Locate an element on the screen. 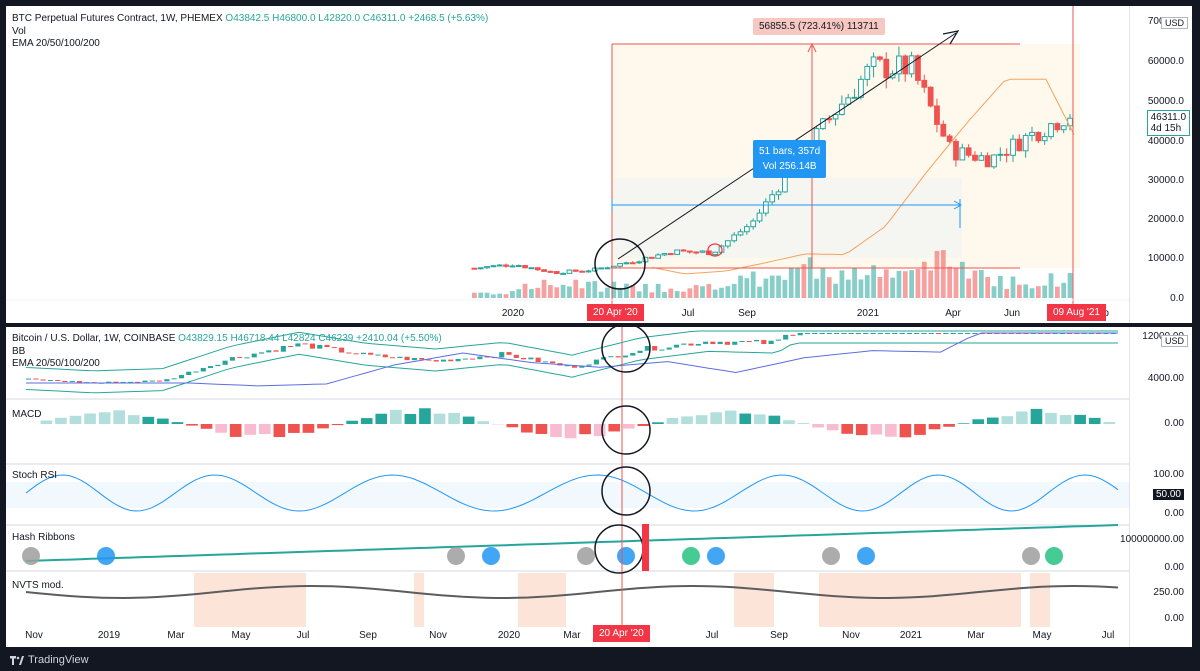  stoch-ytick: 100.00 is located at coordinates (1168, 474).